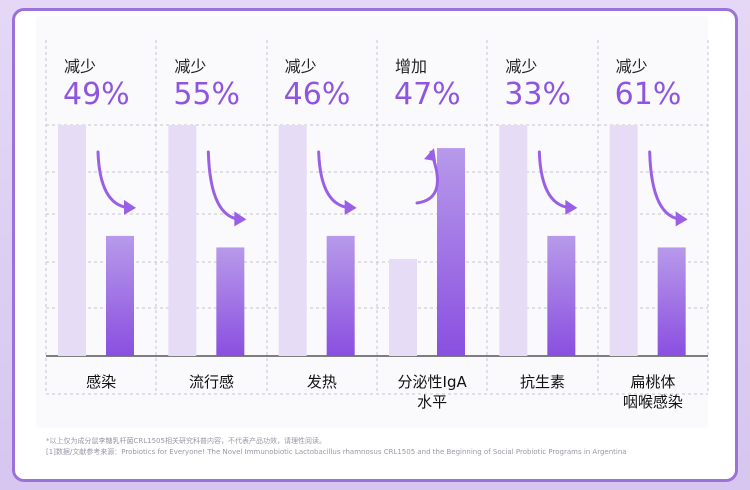 Image resolution: width=750 pixels, height=490 pixels. What do you see at coordinates (648, 94) in the screenshot?
I see `percent-label: 61%` at bounding box center [648, 94].